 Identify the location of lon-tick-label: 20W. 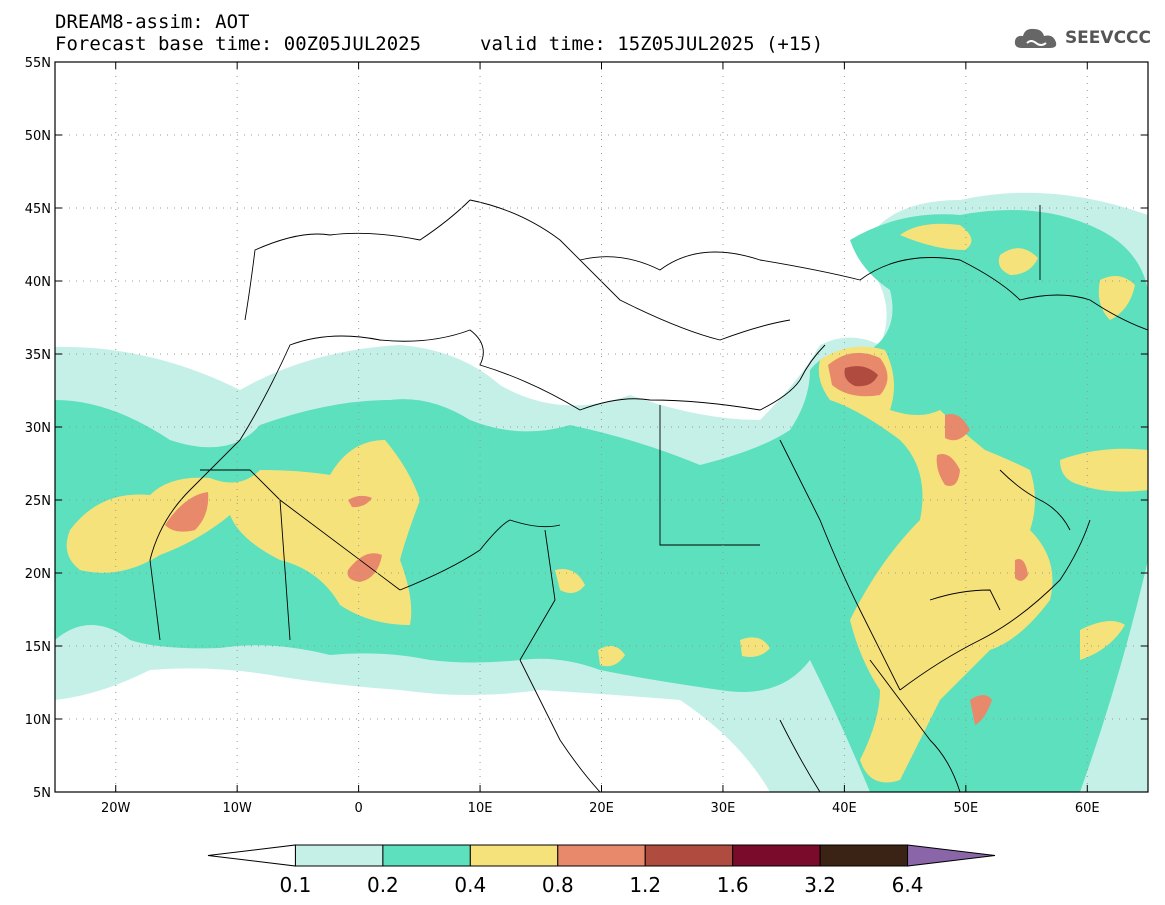
(116, 808).